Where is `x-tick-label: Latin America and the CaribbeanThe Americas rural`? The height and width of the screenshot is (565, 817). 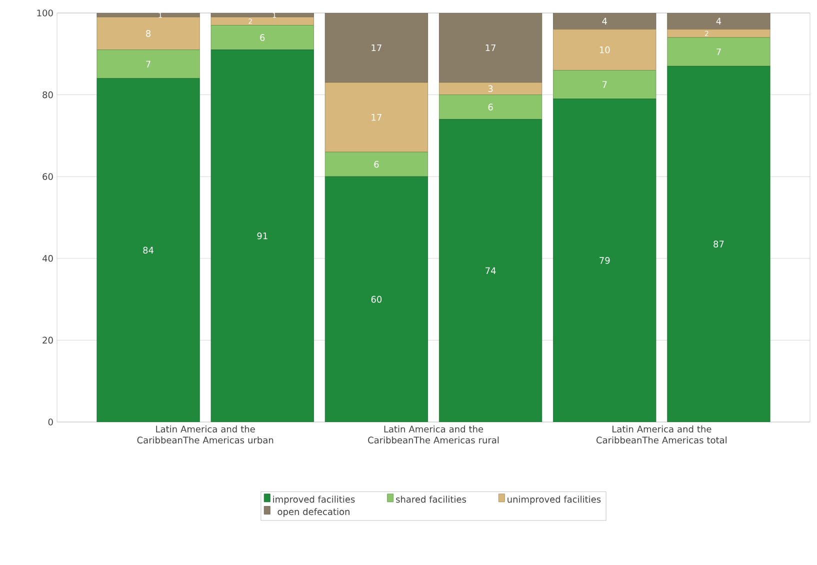
x-tick-label: Latin America and the CaribbeanThe Americas rural is located at coordinates (433, 435).